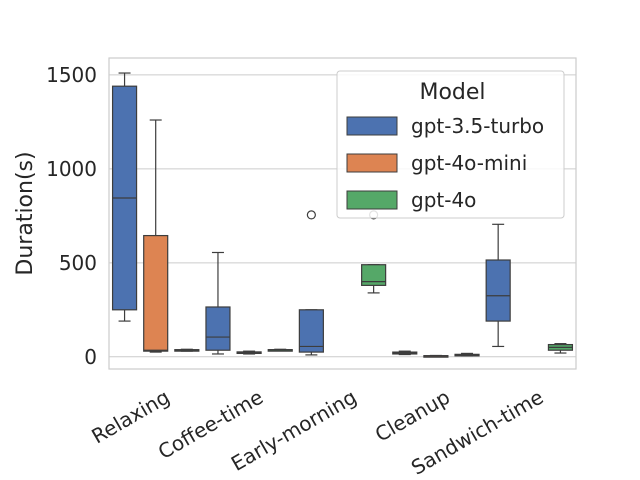 The height and width of the screenshot is (480, 640). Describe the element at coordinates (452, 92) in the screenshot. I see `legend-title: Model` at that location.